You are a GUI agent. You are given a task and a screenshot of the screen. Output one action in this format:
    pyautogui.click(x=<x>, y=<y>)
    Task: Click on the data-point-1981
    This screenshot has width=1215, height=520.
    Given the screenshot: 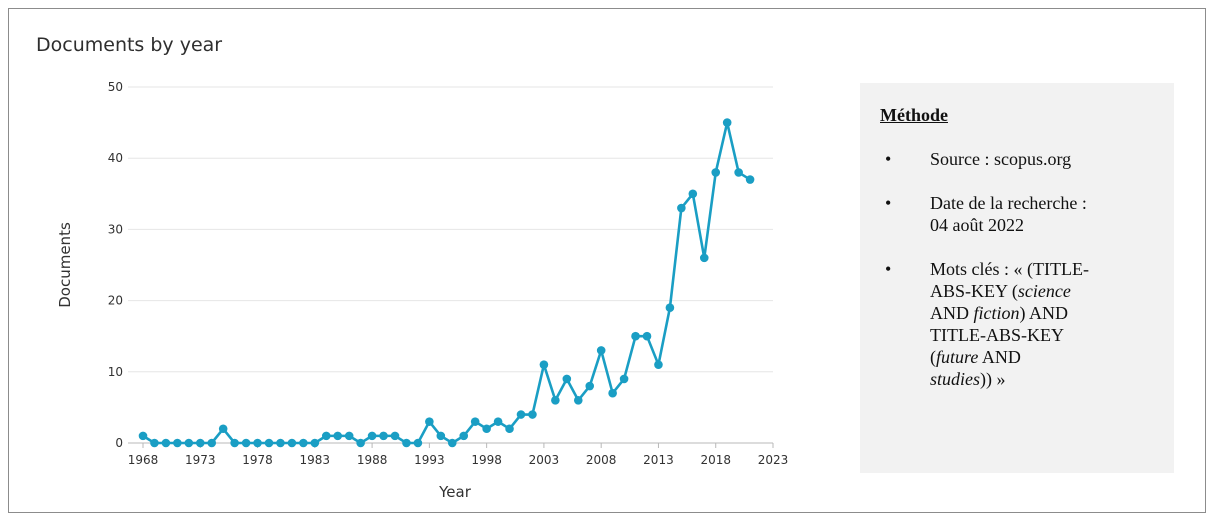 What is the action you would take?
    pyautogui.click(x=292, y=443)
    